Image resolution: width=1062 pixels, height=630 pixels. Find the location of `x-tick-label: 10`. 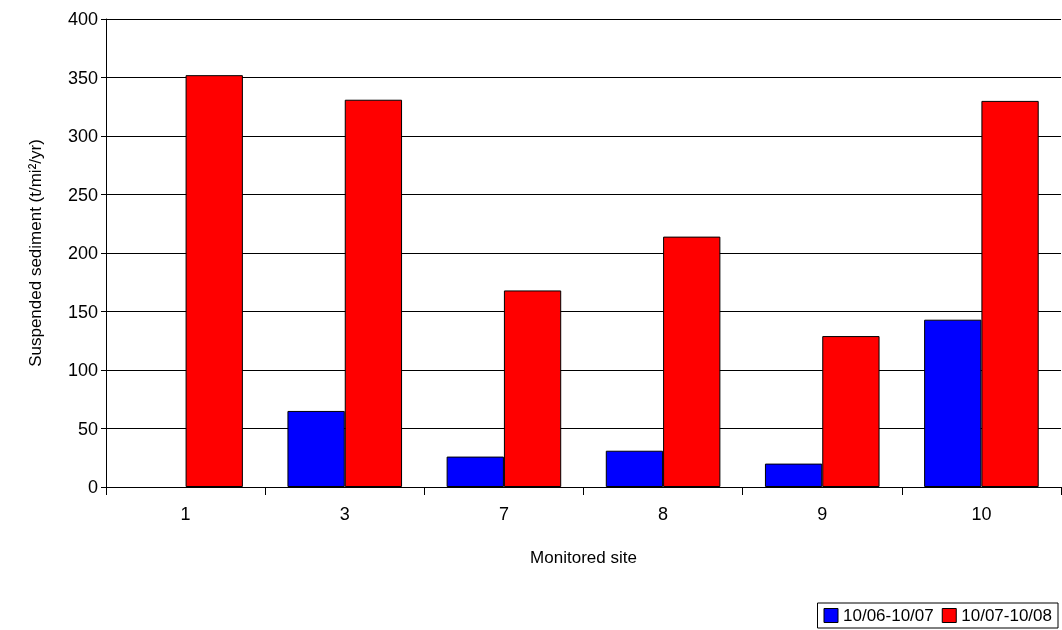

x-tick-label: 10 is located at coordinates (981, 514).